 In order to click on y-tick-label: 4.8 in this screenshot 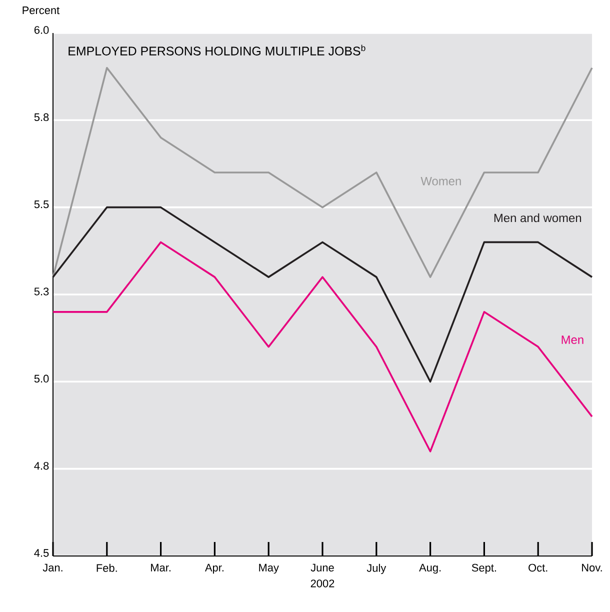, I will do `click(41, 466)`.